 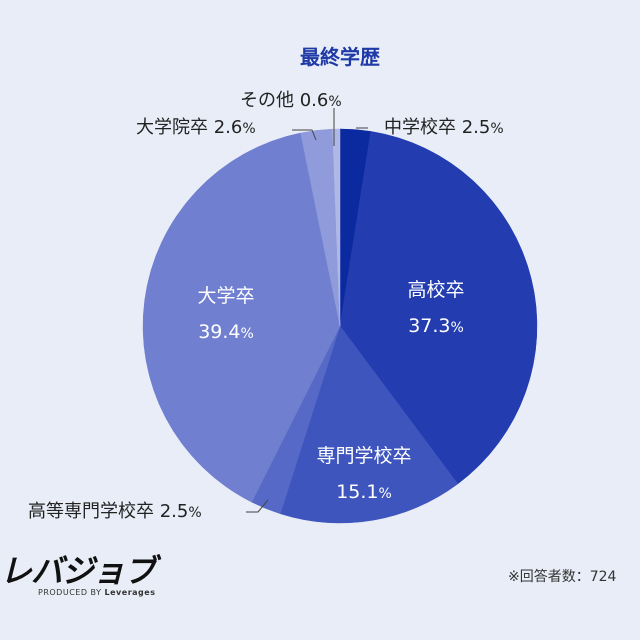 What do you see at coordinates (436, 326) in the screenshot?
I see `slice-value-1: 37.3%` at bounding box center [436, 326].